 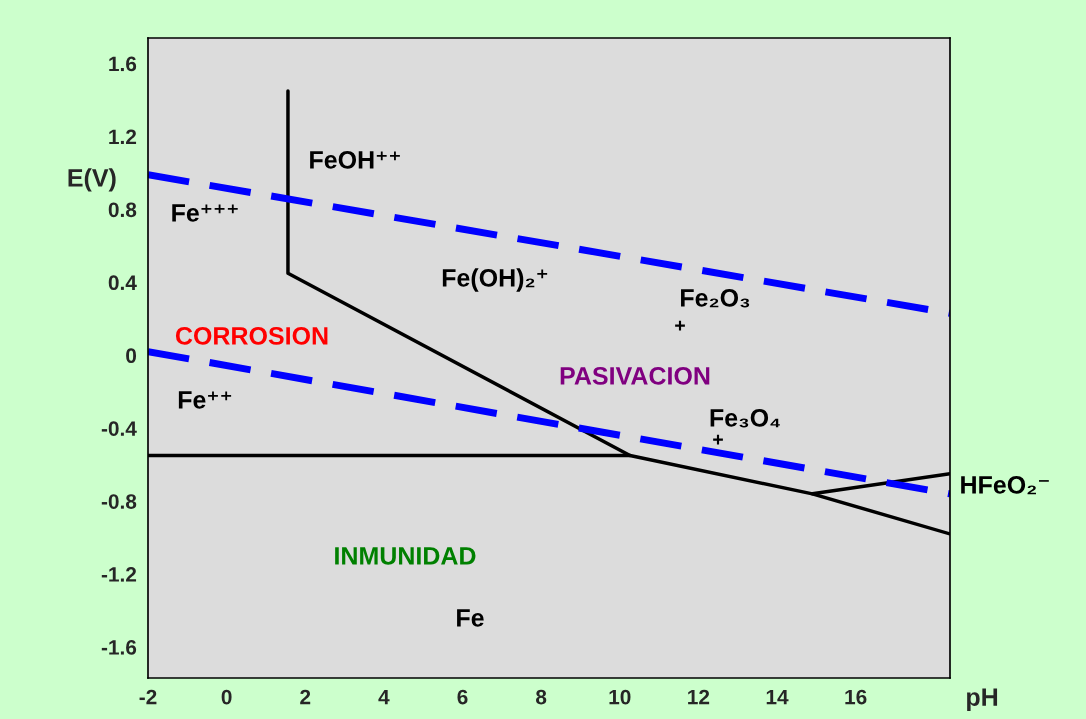 I want to click on annotation: Fe(OH)₂⁺, so click(x=495, y=280).